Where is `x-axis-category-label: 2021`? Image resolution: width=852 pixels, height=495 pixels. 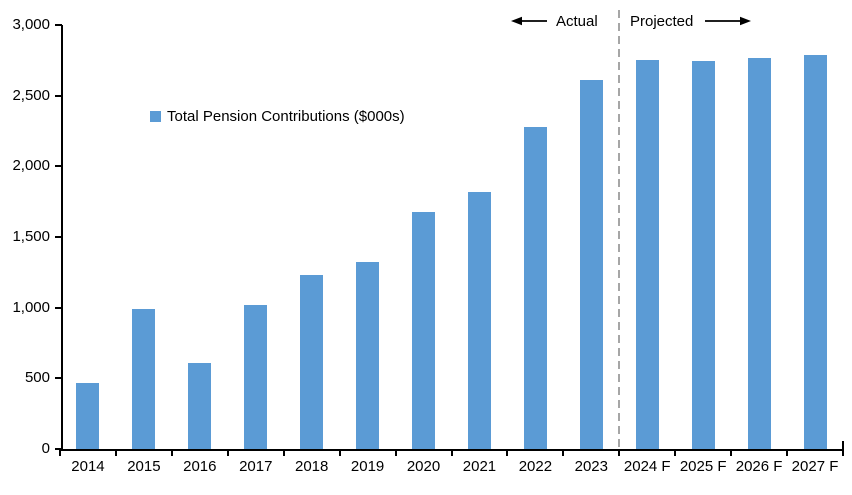
x-axis-category-label: 2021 is located at coordinates (479, 466).